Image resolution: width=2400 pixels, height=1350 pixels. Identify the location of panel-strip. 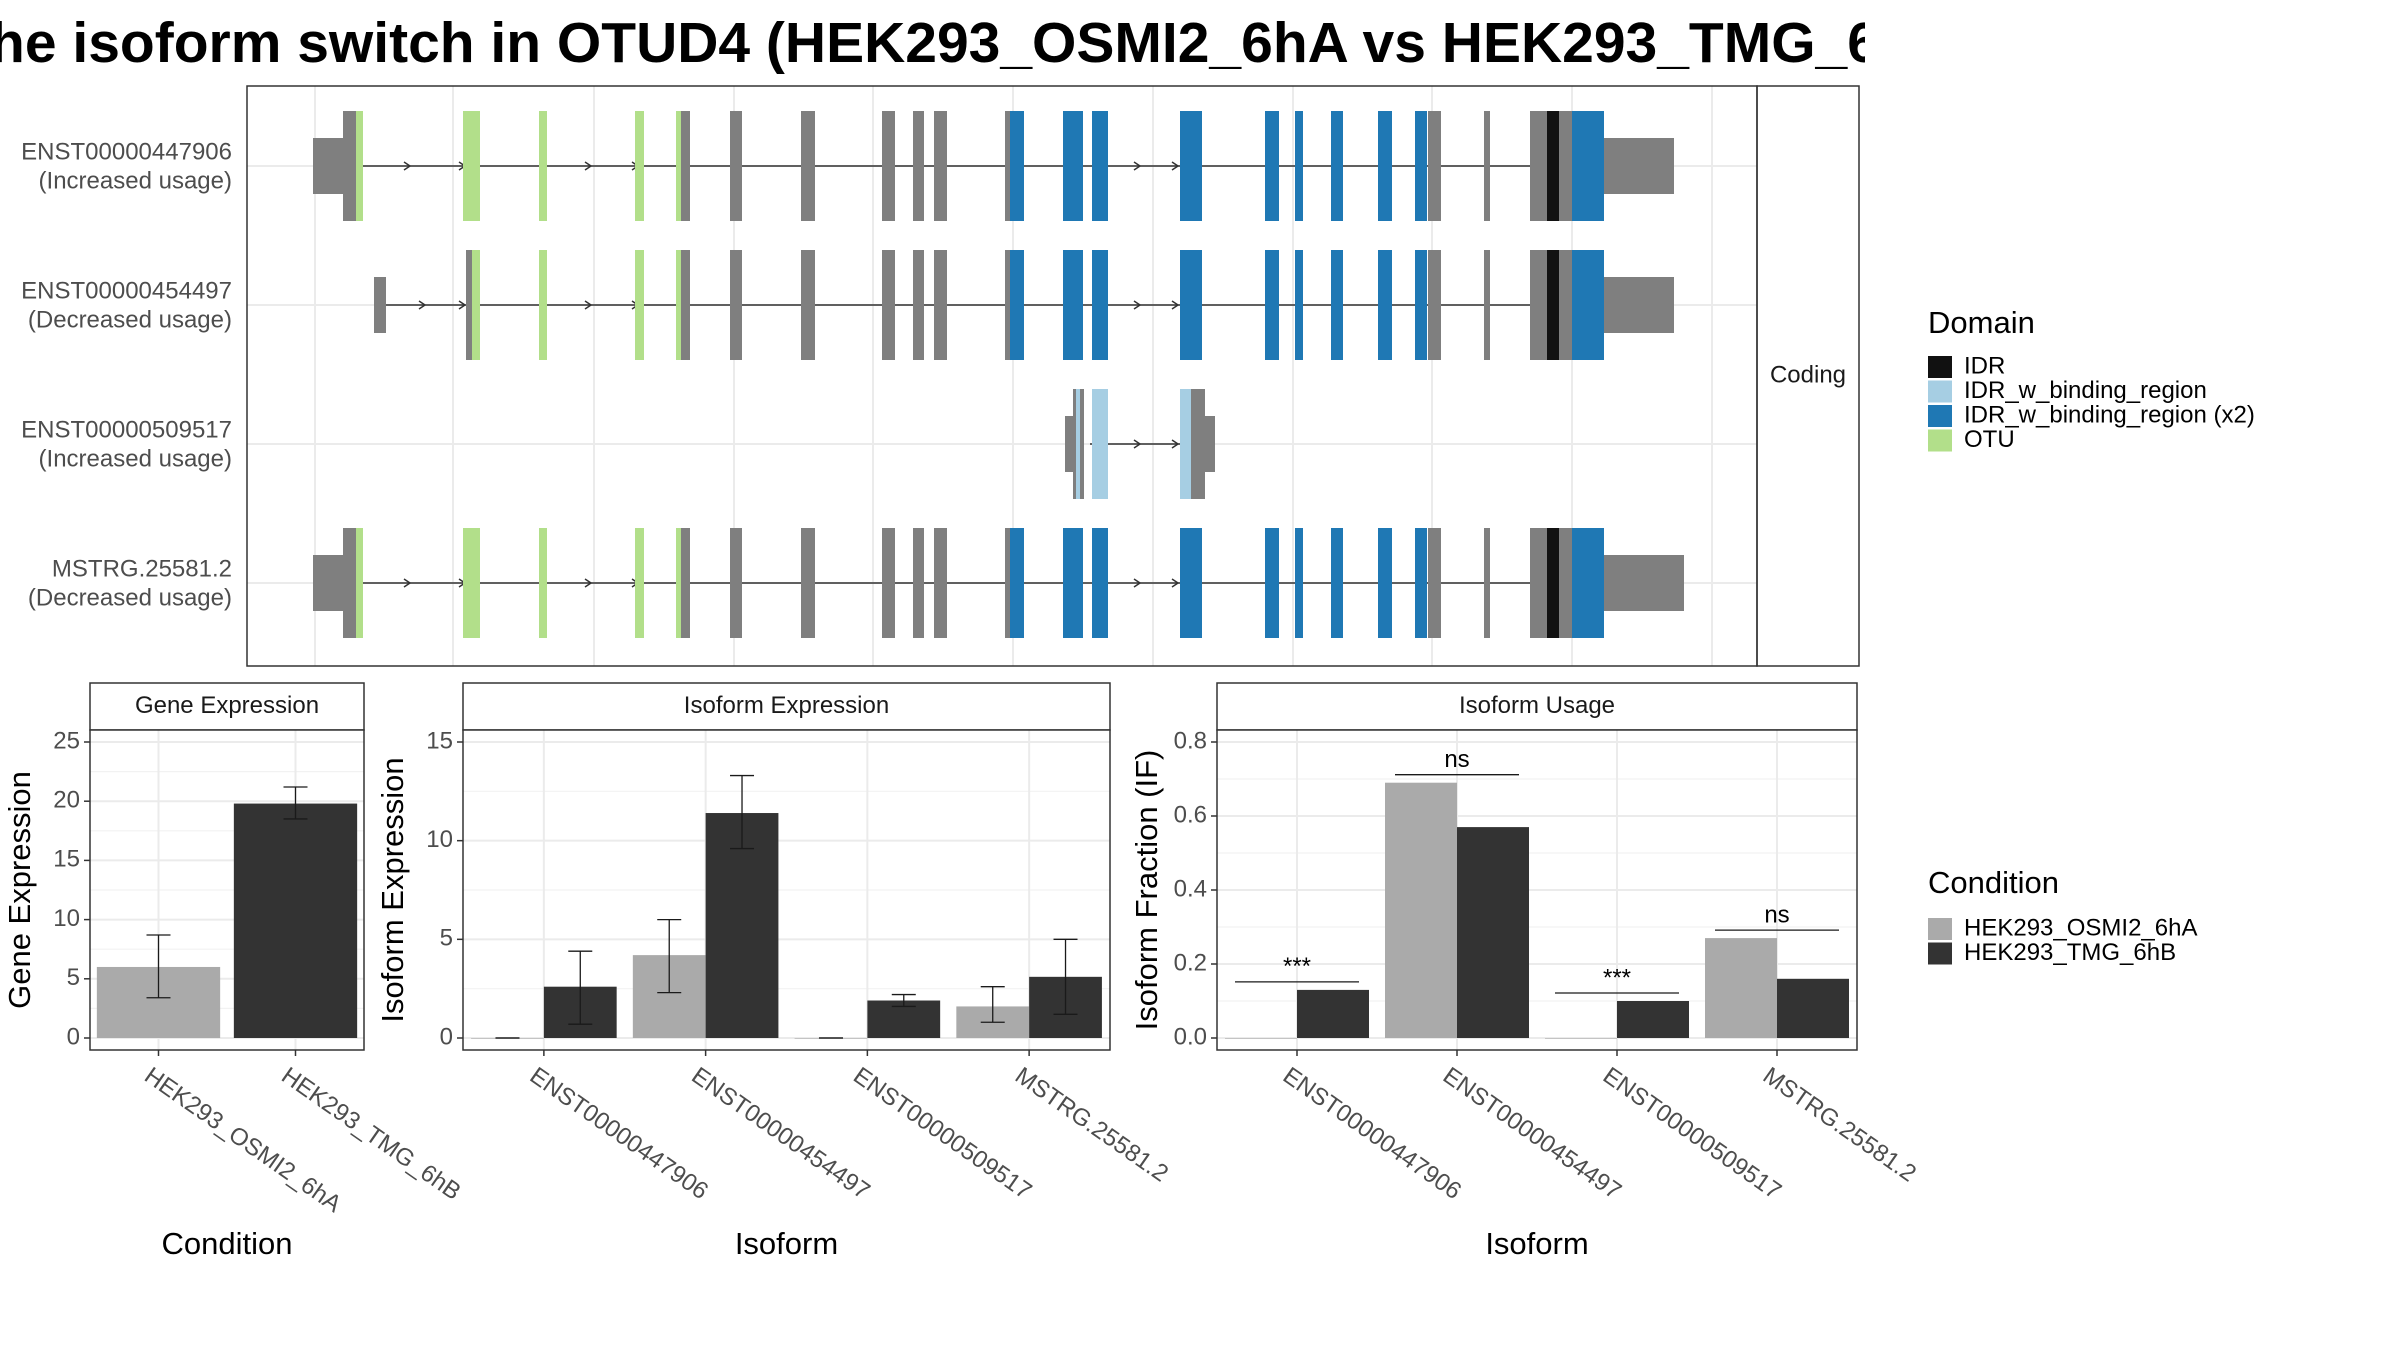
(786, 706).